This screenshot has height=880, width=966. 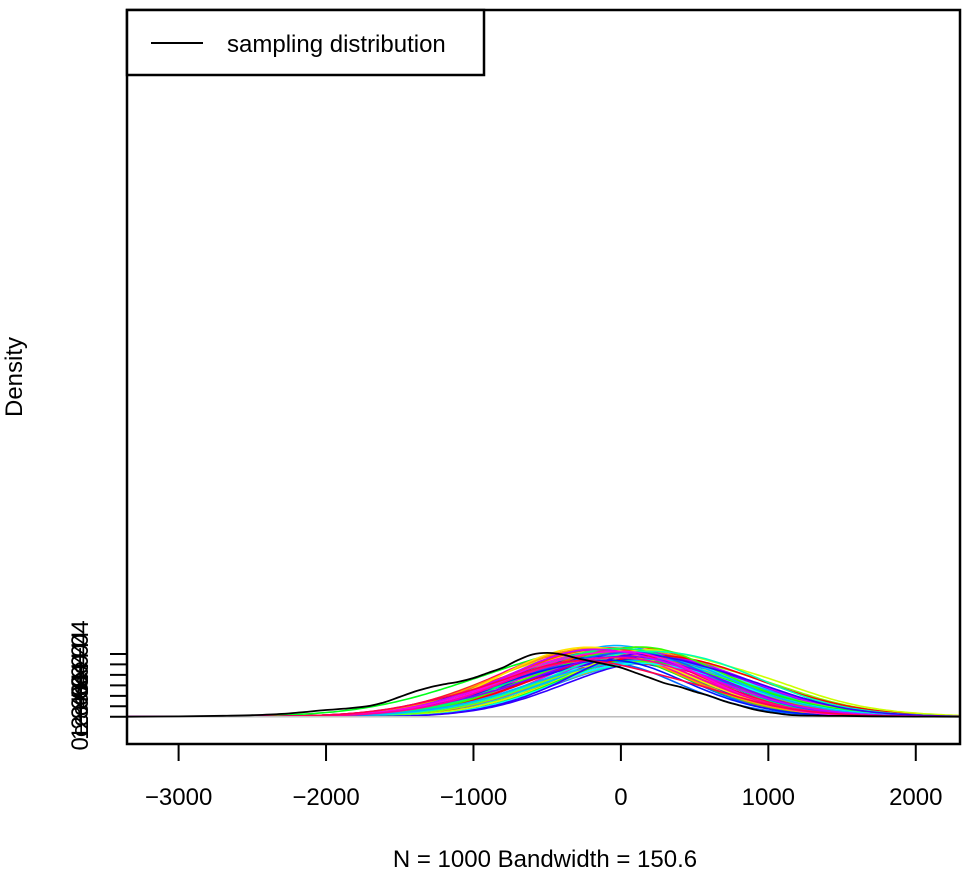 What do you see at coordinates (80, 674) in the screenshot?
I see `y-tick-label: 4e−04` at bounding box center [80, 674].